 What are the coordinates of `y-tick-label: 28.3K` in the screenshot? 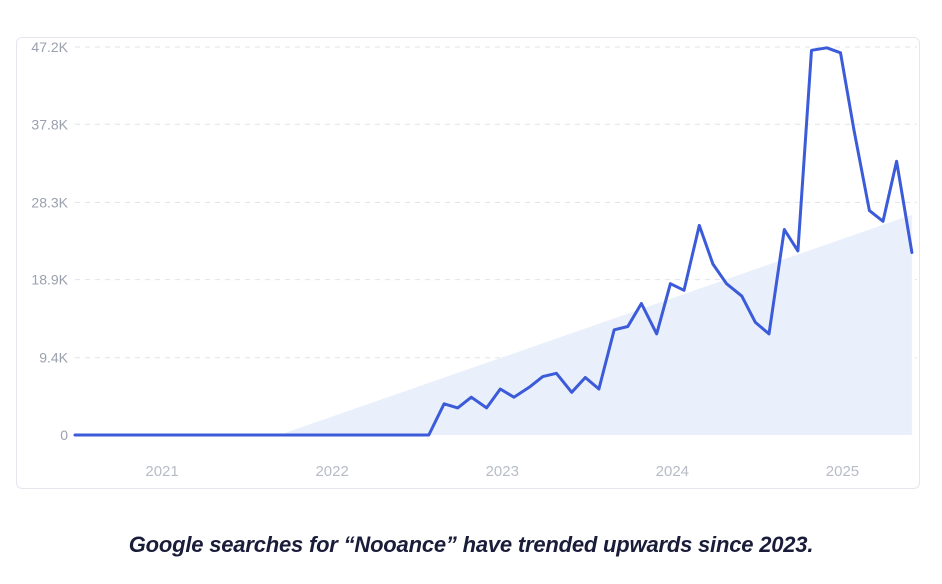 It's located at (49, 202).